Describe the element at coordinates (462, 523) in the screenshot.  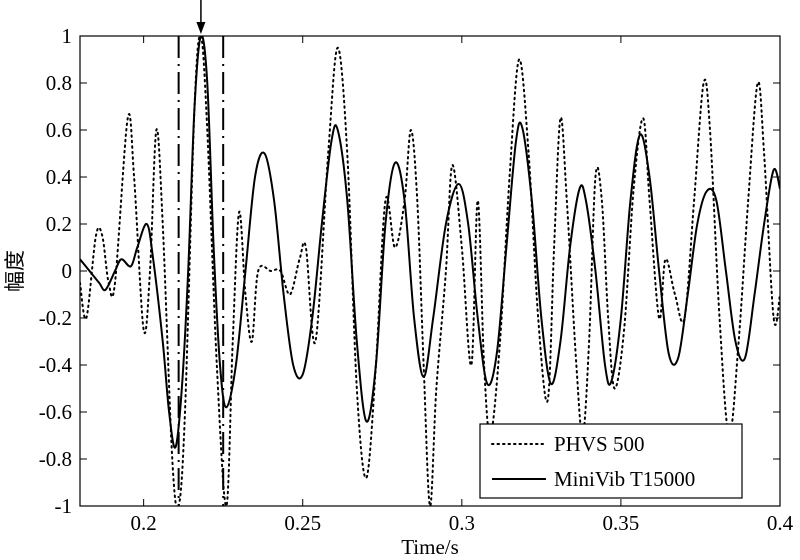
I see `x-tick-label: 0.3` at that location.